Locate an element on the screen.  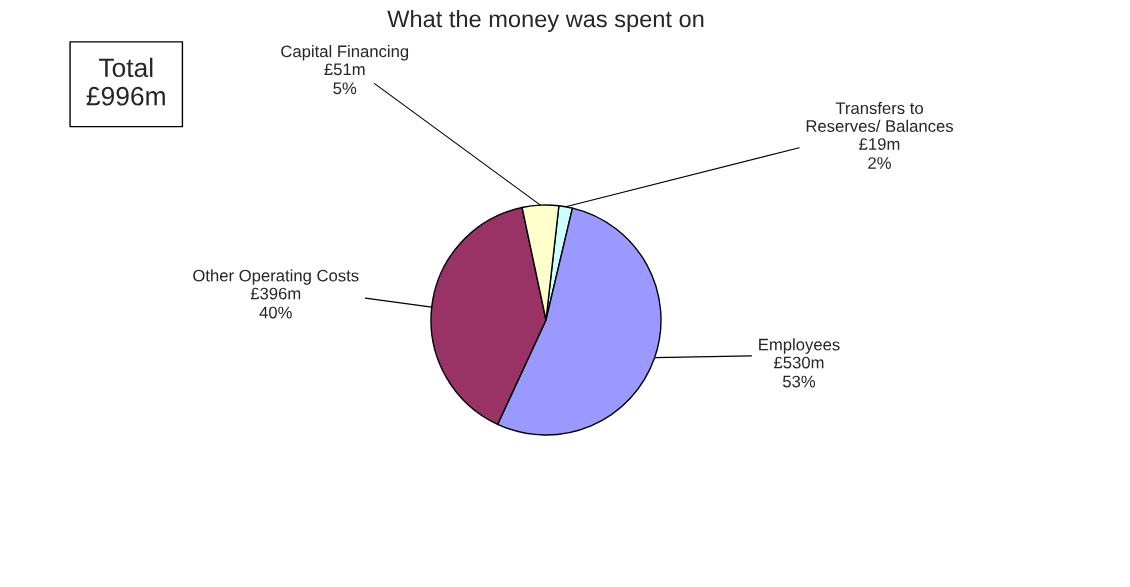
chart-title: What the money was spent on is located at coordinates (545, 21).